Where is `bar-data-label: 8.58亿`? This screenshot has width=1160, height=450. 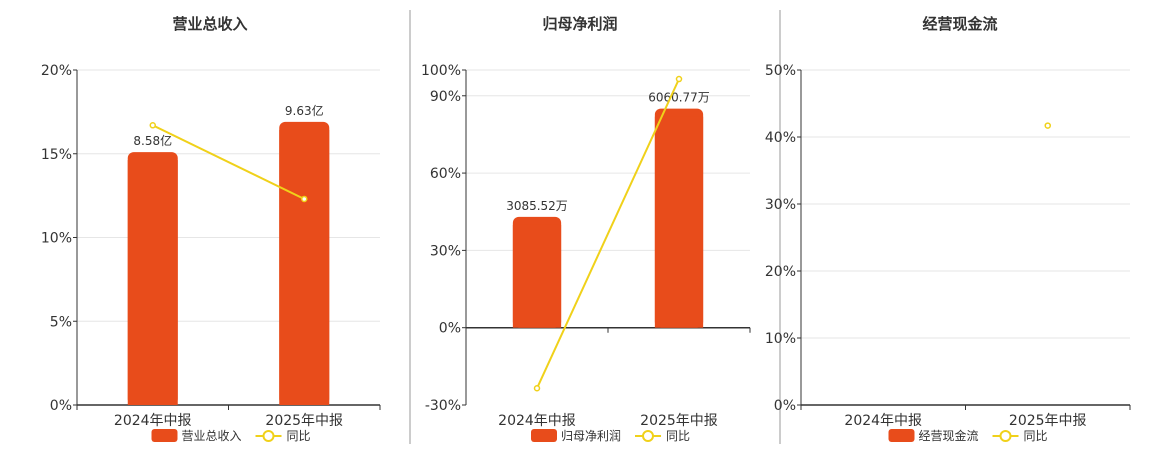 bar-data-label: 8.58亿 is located at coordinates (152, 140).